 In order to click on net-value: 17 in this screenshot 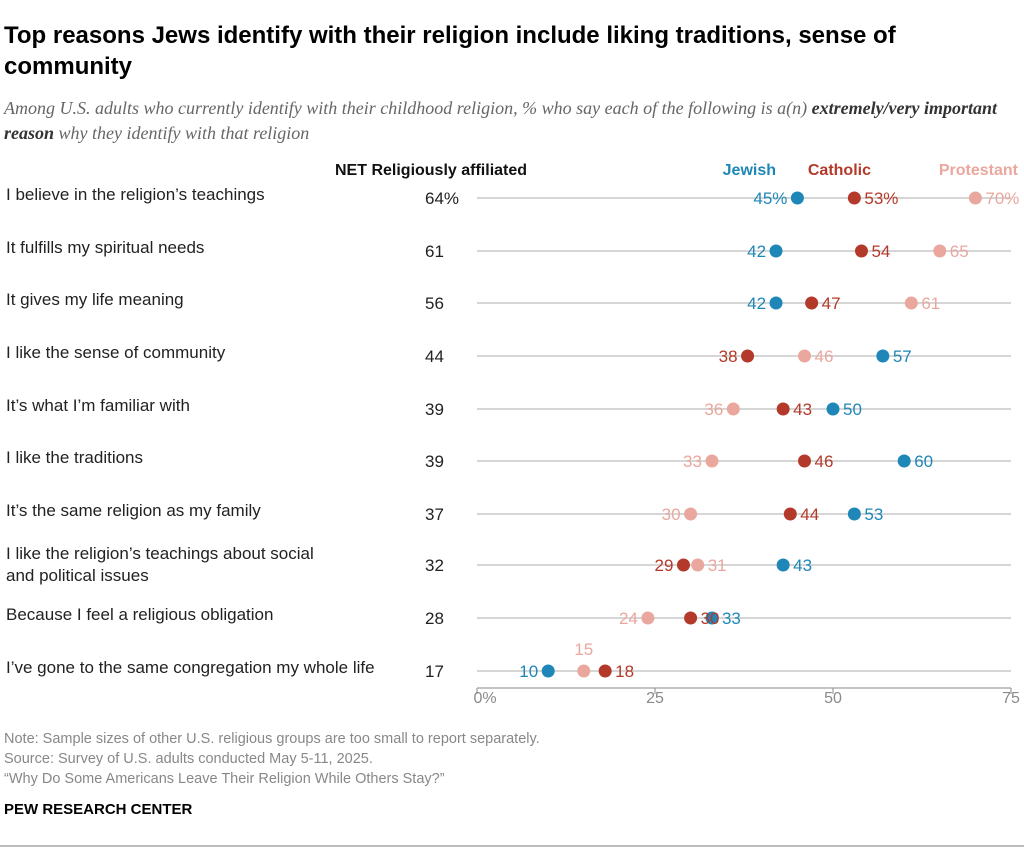, I will do `click(434, 671)`.